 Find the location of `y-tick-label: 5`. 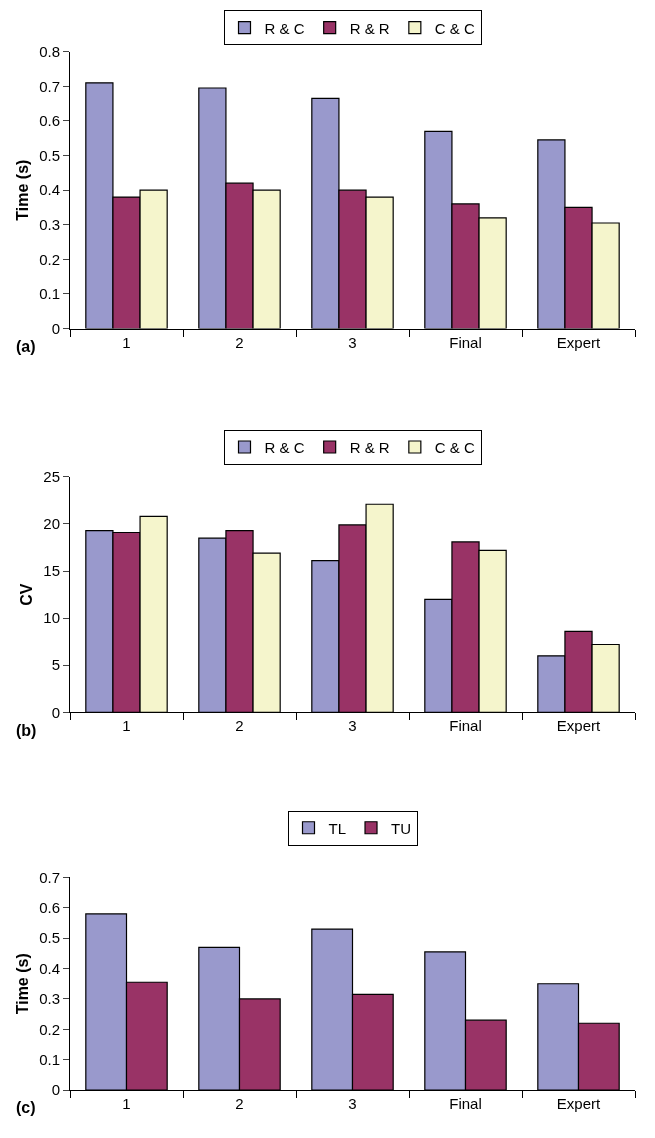

y-tick-label: 5 is located at coordinates (55, 665).